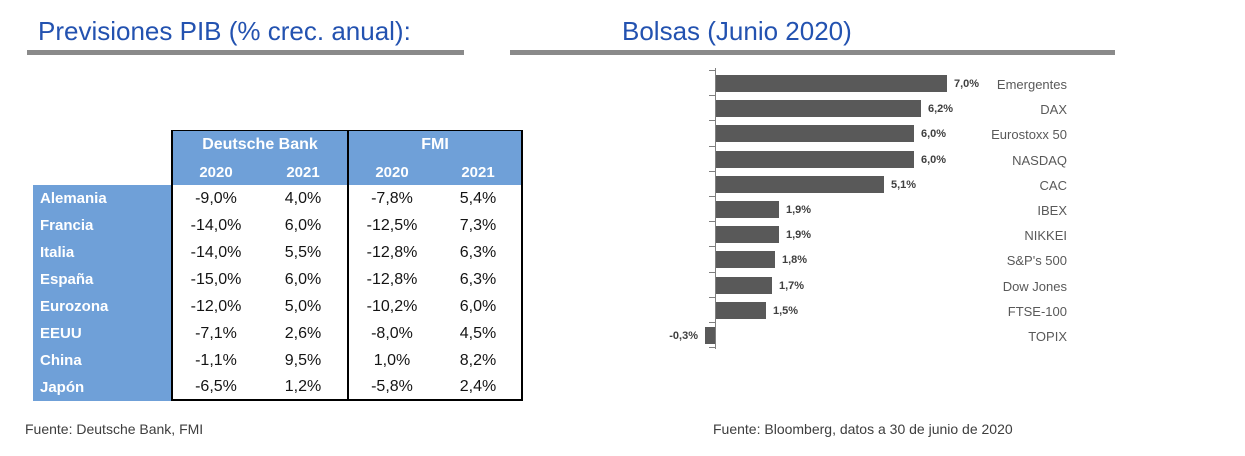 The image size is (1245, 456). Describe the element at coordinates (391, 306) in the screenshot. I see `value-cell: -10,2%` at that location.